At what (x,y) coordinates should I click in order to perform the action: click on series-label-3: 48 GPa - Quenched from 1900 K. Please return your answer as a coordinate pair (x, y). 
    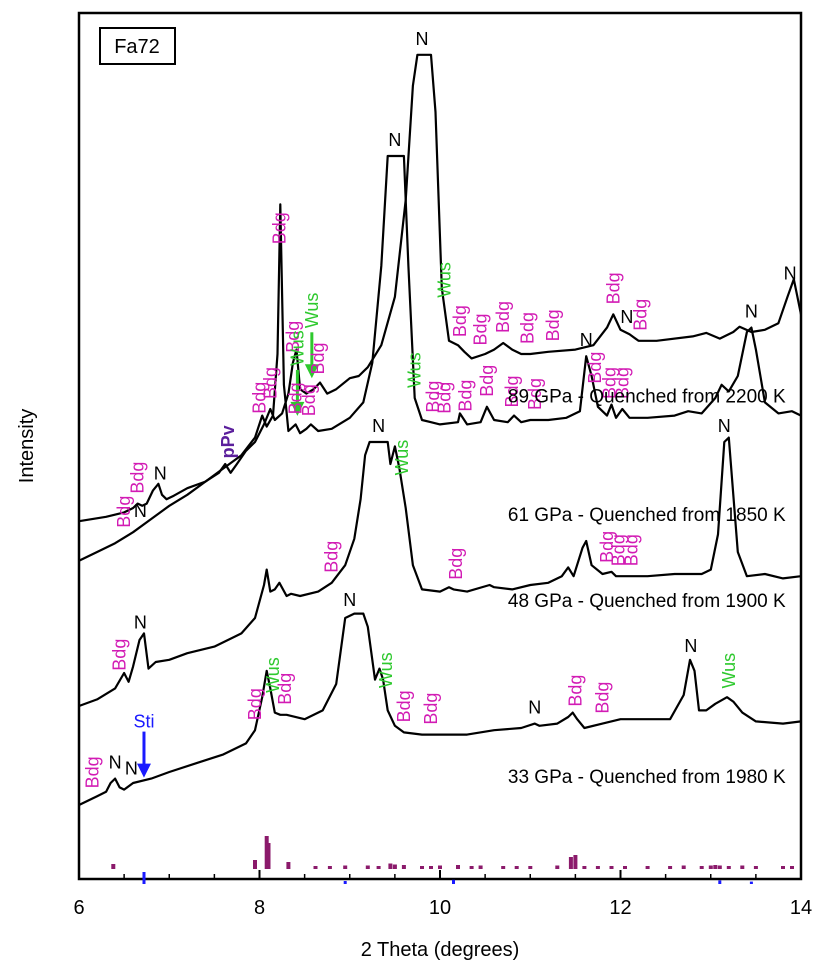
    Looking at the image, I should click on (647, 601).